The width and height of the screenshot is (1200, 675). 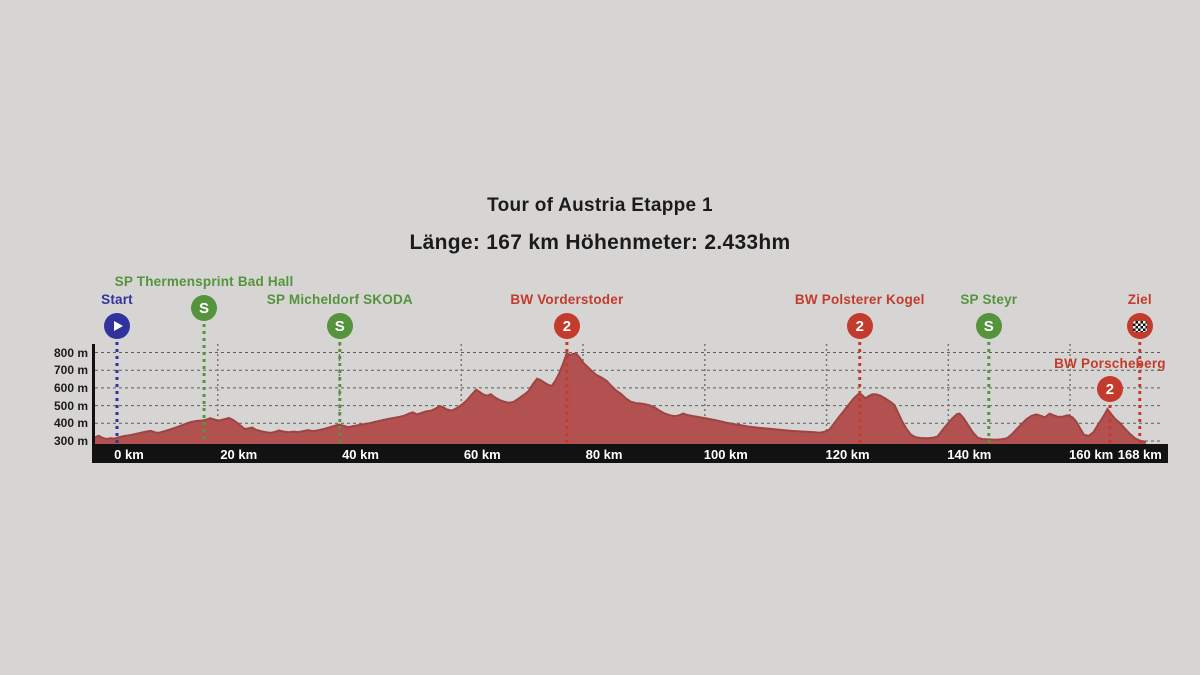 I want to click on x-tick-label: 140 km, so click(x=969, y=454).